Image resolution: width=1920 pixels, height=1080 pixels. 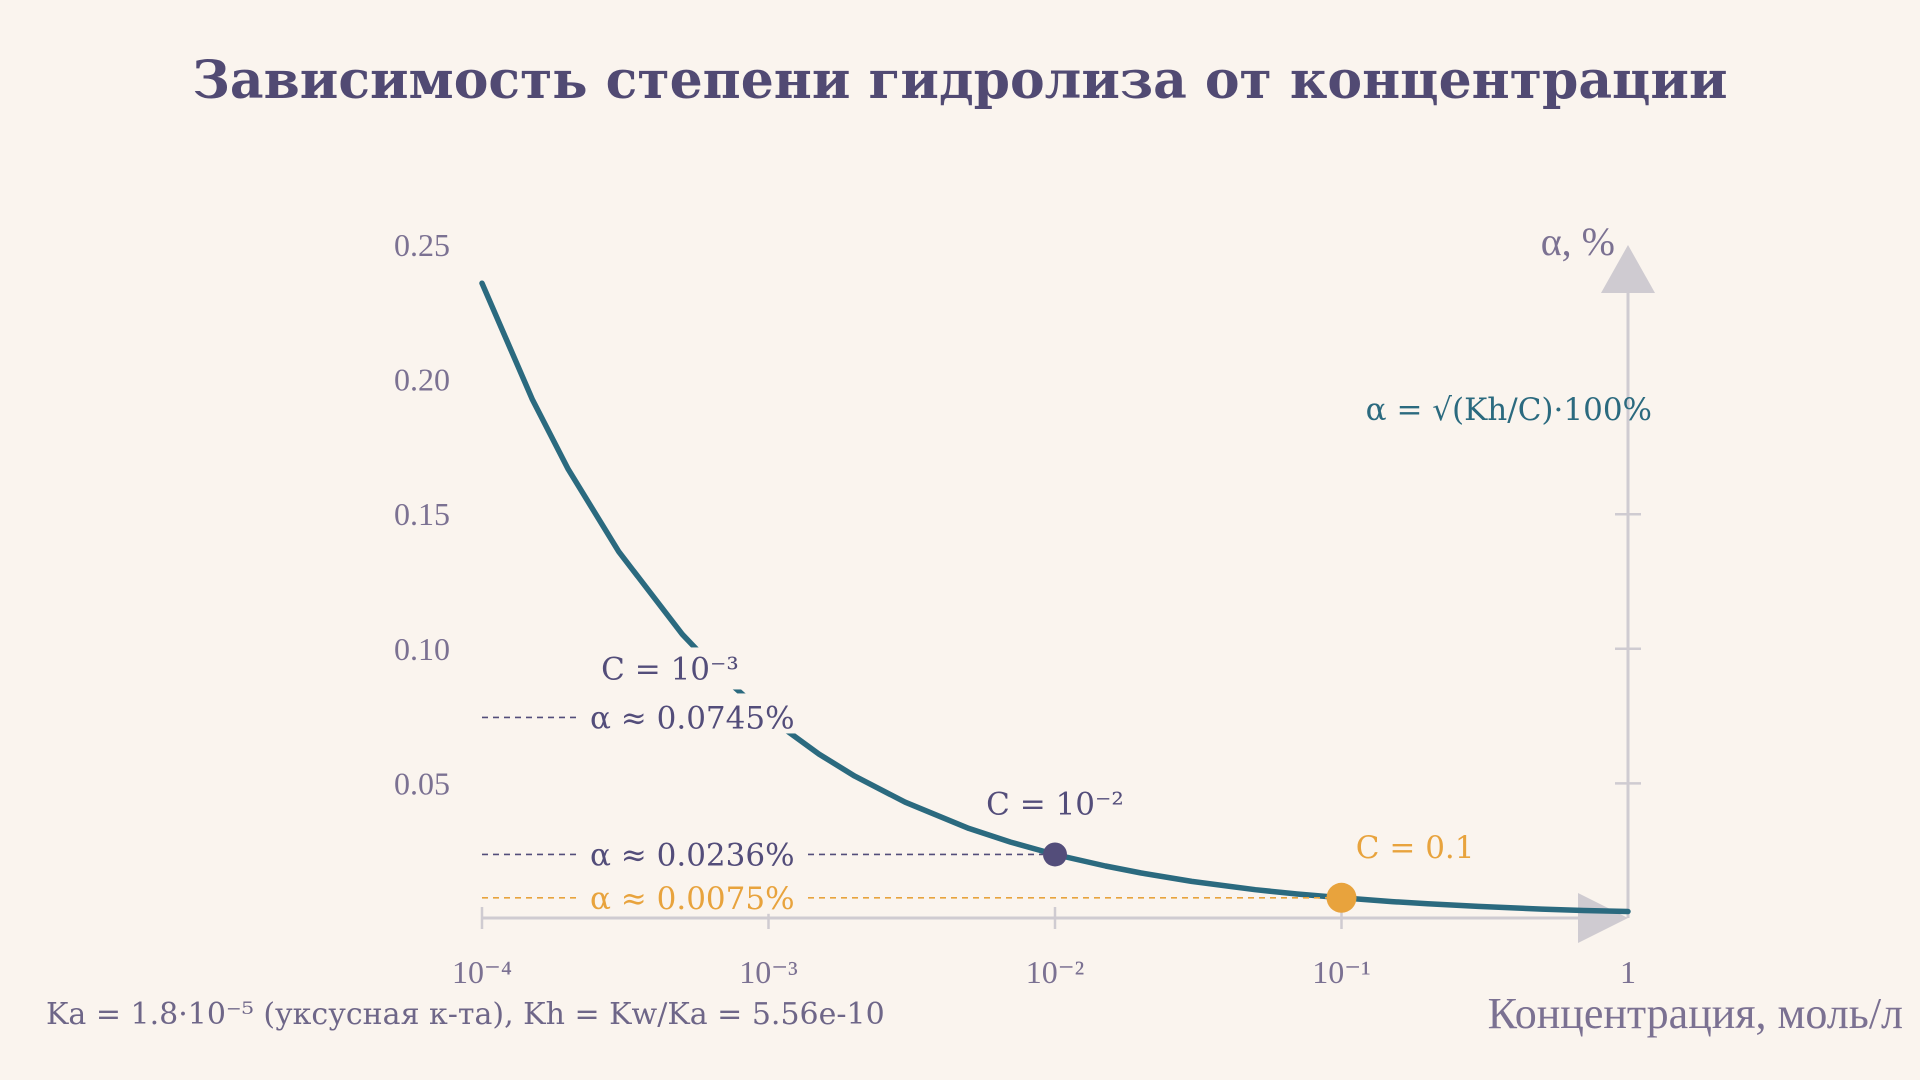 What do you see at coordinates (1200, 877) in the screenshot?
I see `points-layer` at bounding box center [1200, 877].